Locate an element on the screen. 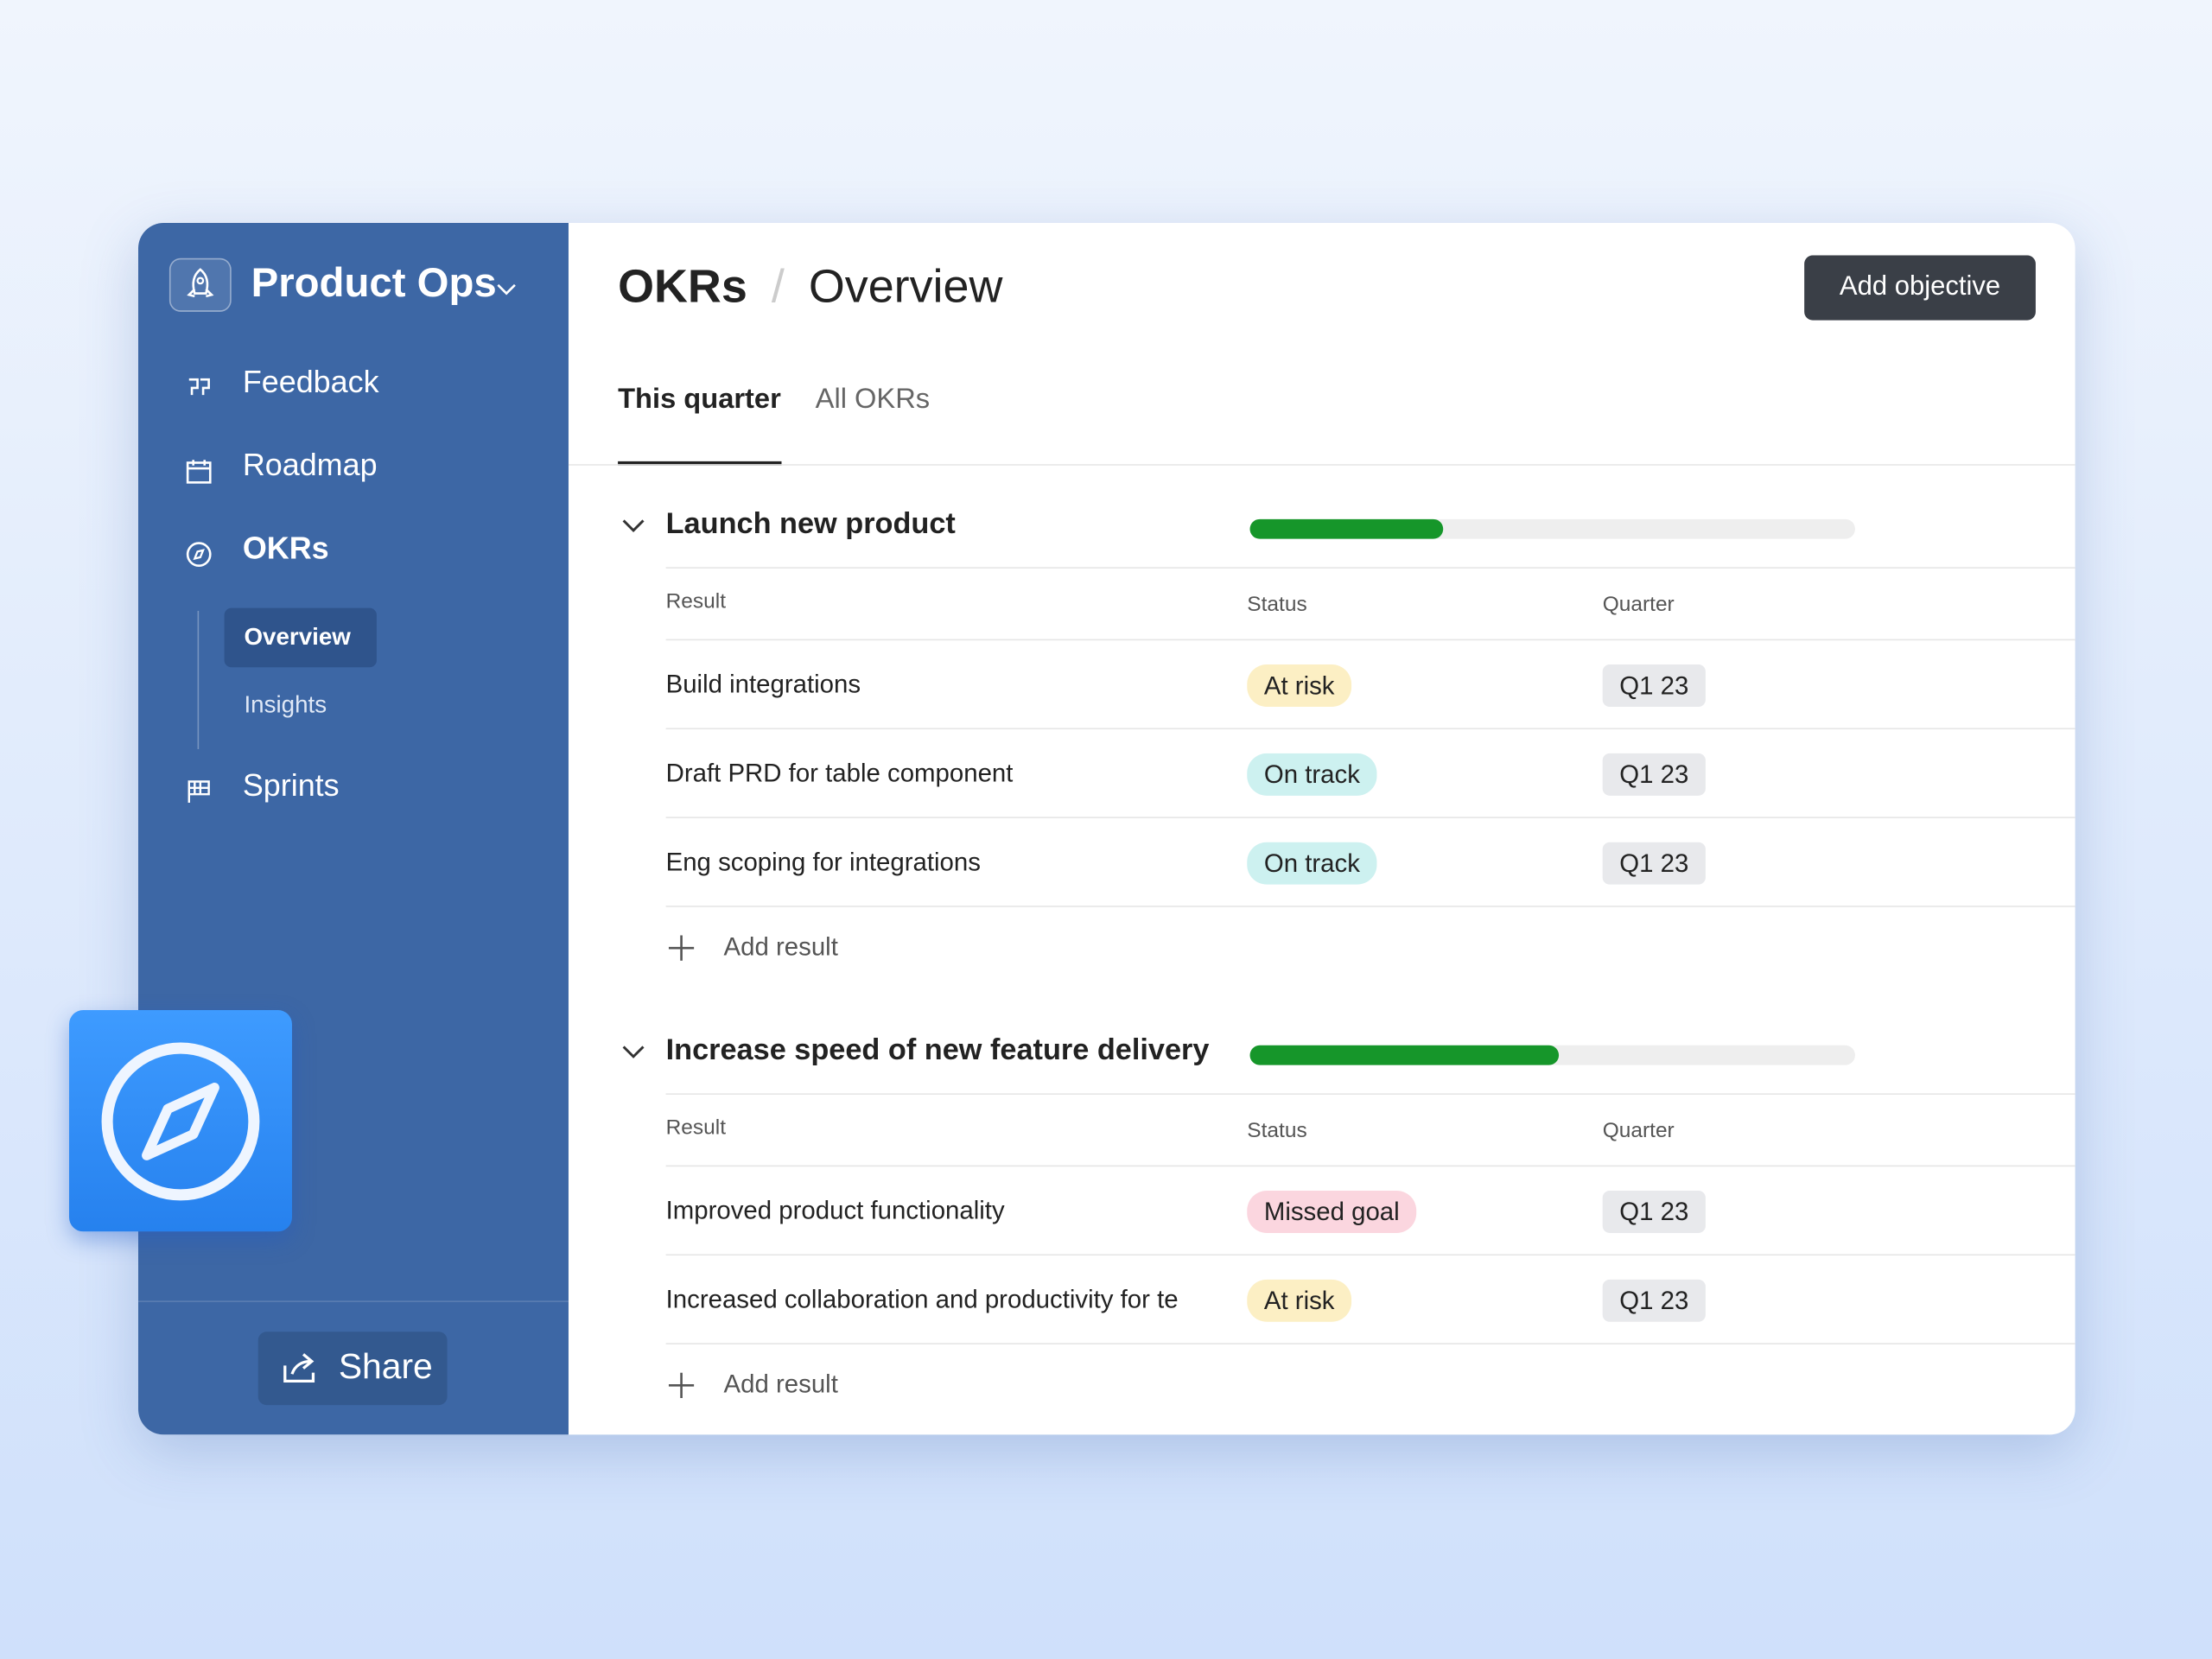 This screenshot has width=2212, height=1659. objective-title: Launch new product is located at coordinates (810, 524).